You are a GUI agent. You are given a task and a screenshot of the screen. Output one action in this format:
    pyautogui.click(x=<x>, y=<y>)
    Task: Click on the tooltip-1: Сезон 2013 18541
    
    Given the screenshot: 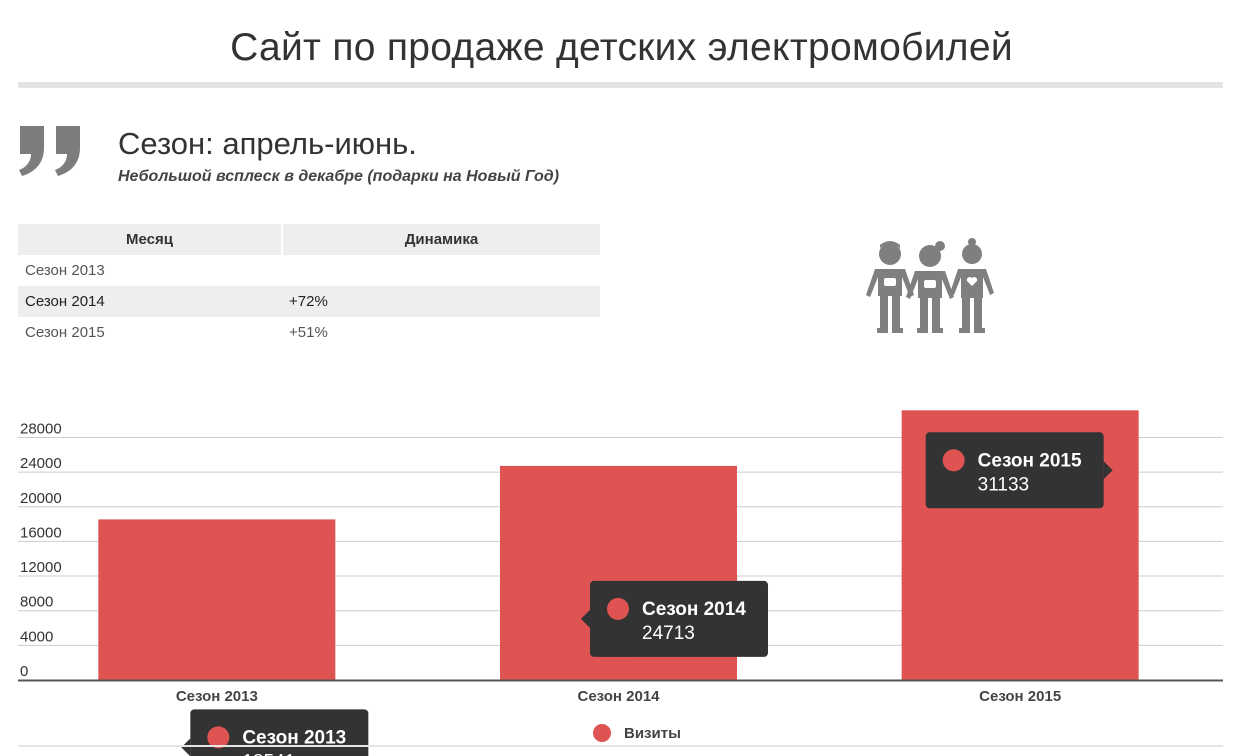 What is the action you would take?
    pyautogui.click(x=275, y=732)
    